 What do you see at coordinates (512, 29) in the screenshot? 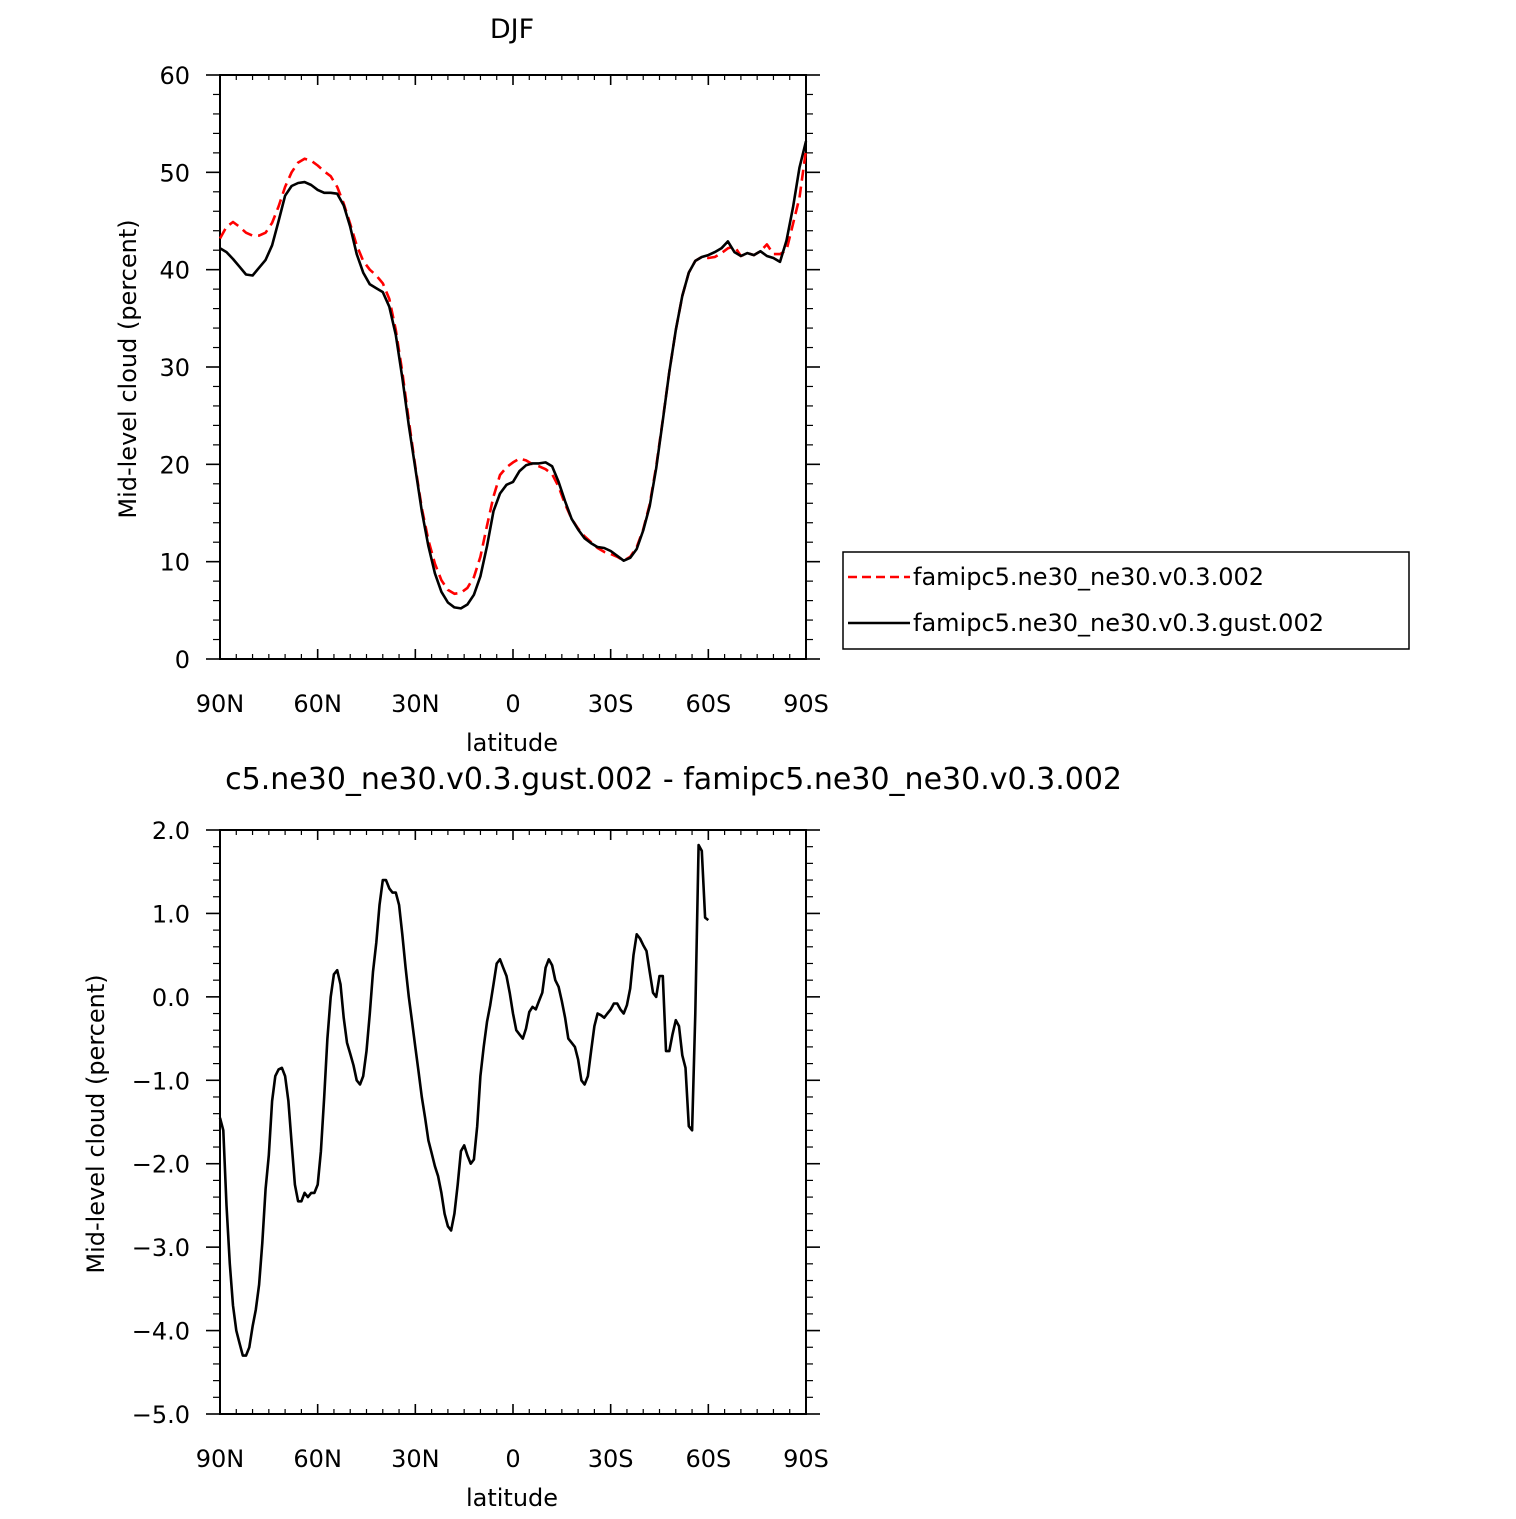
I see `top-chart-title: DJF` at bounding box center [512, 29].